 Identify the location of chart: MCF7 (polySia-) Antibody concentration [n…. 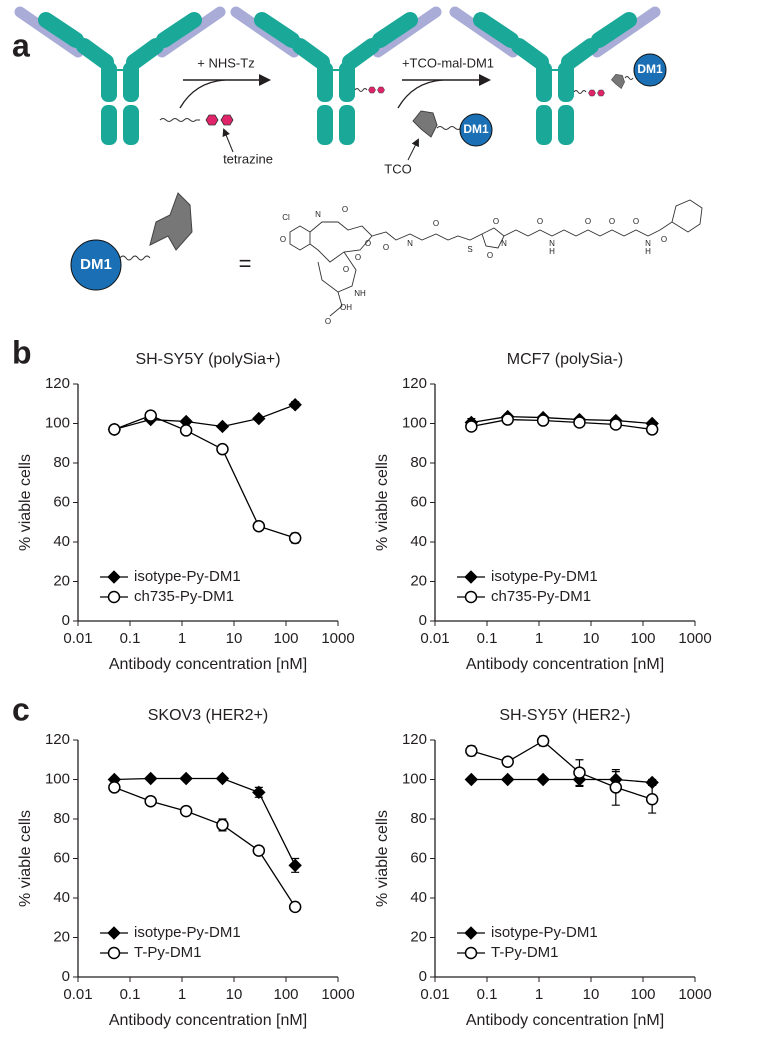
(542, 512).